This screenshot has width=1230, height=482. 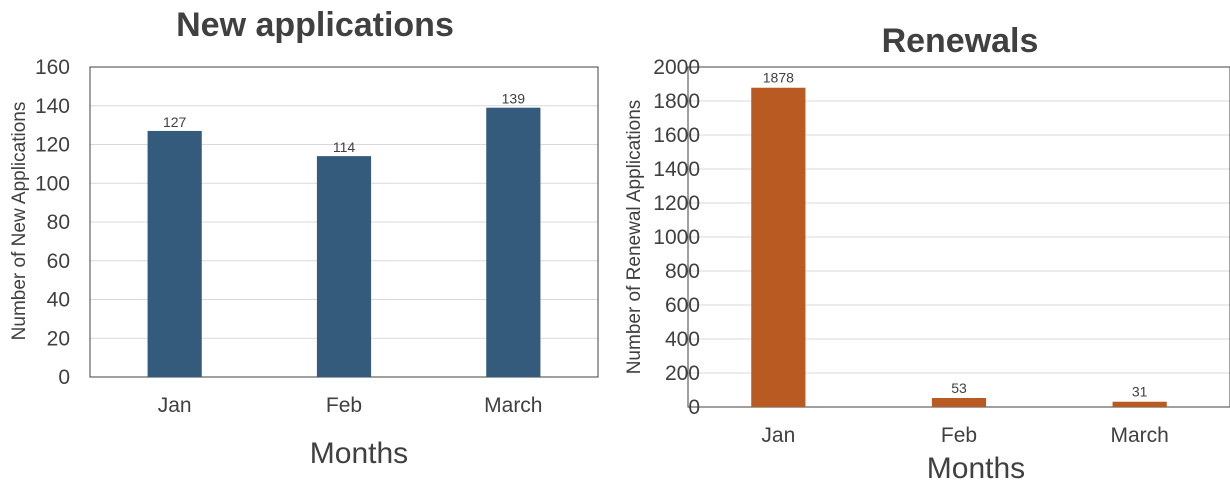 What do you see at coordinates (676, 135) in the screenshot?
I see `y-tick-label: 1600` at bounding box center [676, 135].